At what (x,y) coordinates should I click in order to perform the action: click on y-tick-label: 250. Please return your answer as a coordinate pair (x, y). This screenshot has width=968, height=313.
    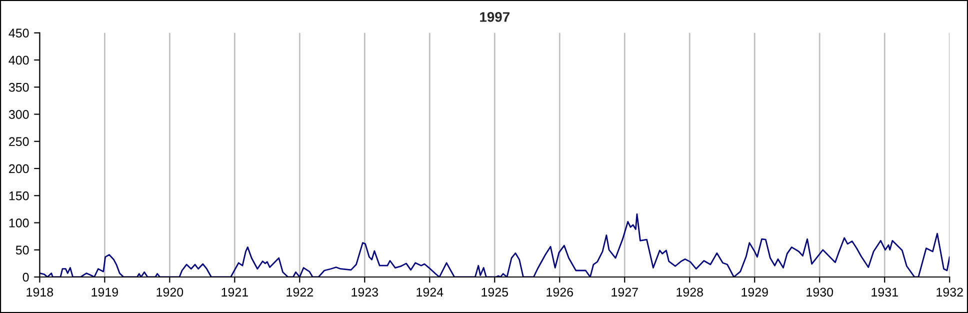
    Looking at the image, I should click on (19, 141).